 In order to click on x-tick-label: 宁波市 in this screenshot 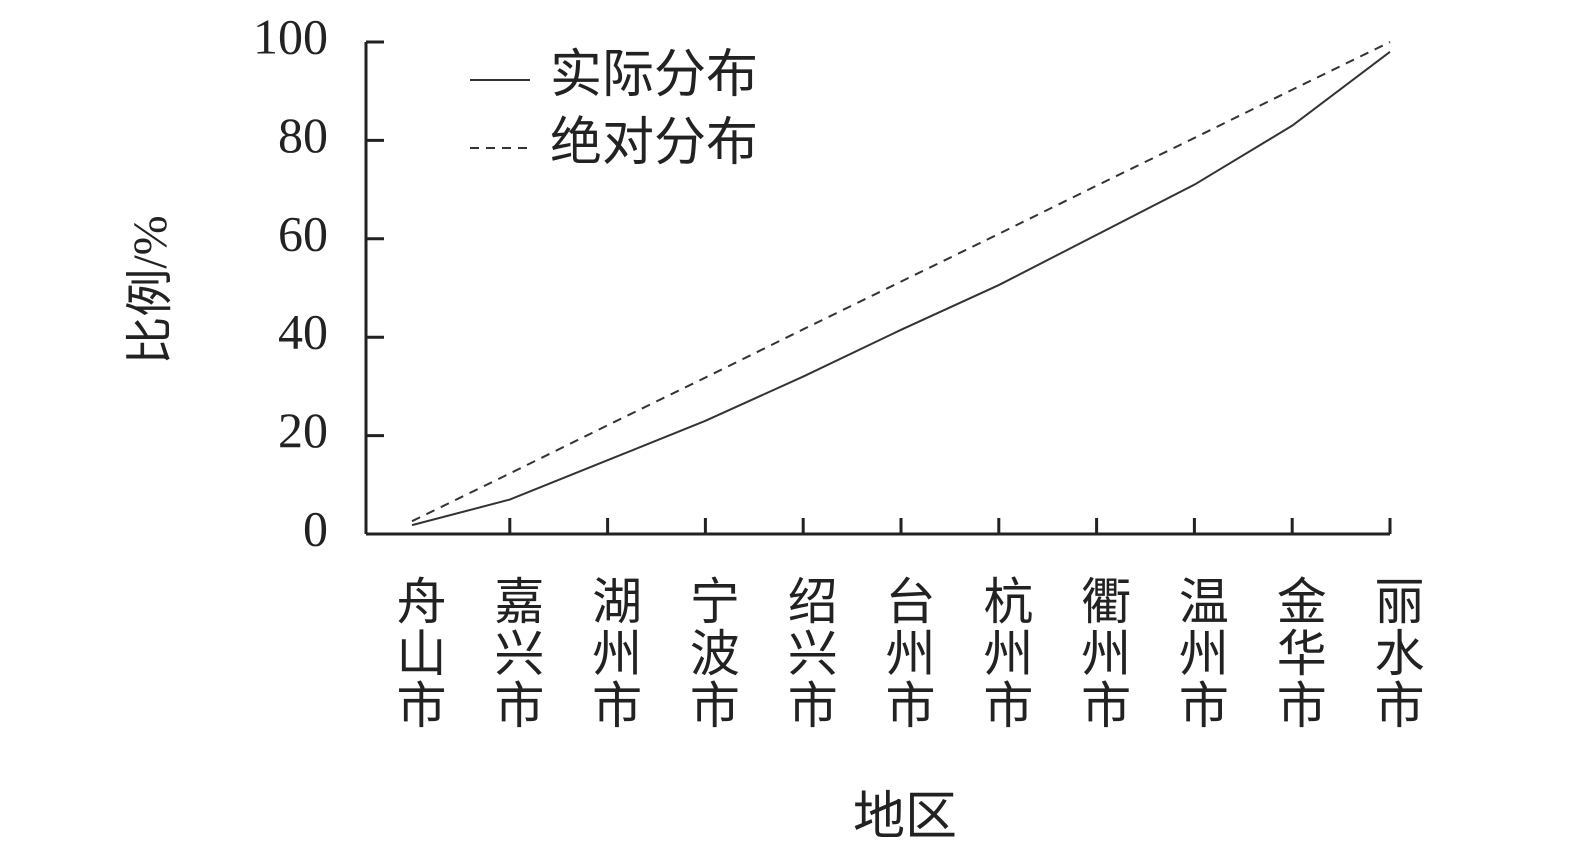, I will do `click(711, 653)`.